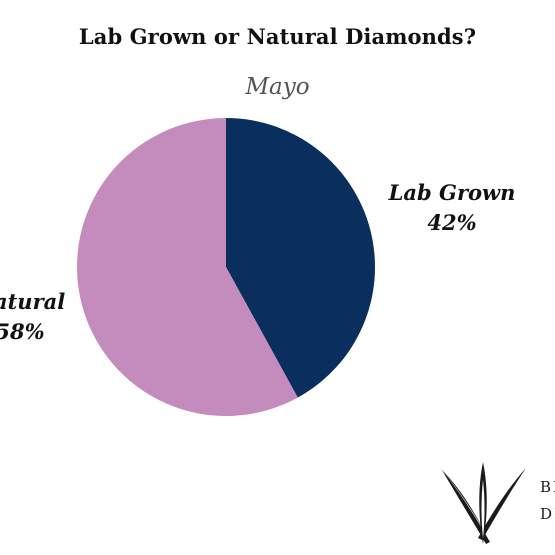 The width and height of the screenshot is (555, 555). What do you see at coordinates (483, 503) in the screenshot?
I see `brand-logo-icon` at bounding box center [483, 503].